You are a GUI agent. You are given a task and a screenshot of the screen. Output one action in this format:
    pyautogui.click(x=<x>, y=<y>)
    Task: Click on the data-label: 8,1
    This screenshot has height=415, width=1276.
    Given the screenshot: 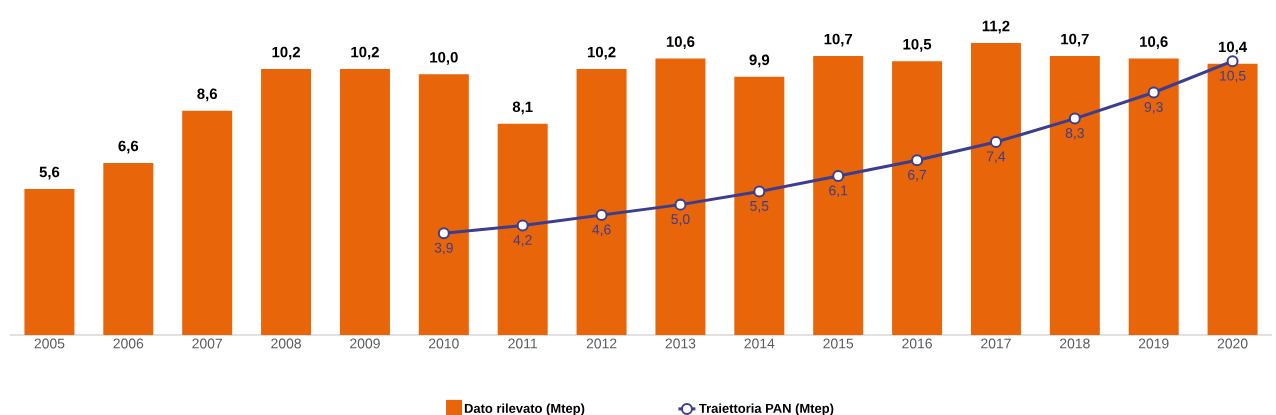 What is the action you would take?
    pyautogui.click(x=522, y=108)
    